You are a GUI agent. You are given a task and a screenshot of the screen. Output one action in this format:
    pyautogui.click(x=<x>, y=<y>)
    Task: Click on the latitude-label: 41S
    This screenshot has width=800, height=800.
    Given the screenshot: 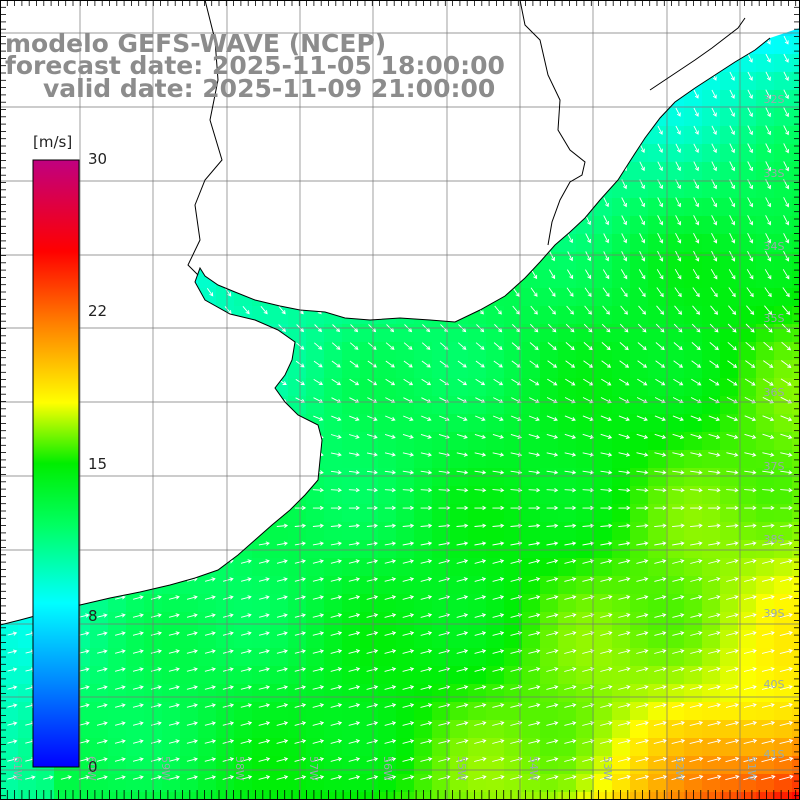 What is the action you would take?
    pyautogui.click(x=774, y=754)
    